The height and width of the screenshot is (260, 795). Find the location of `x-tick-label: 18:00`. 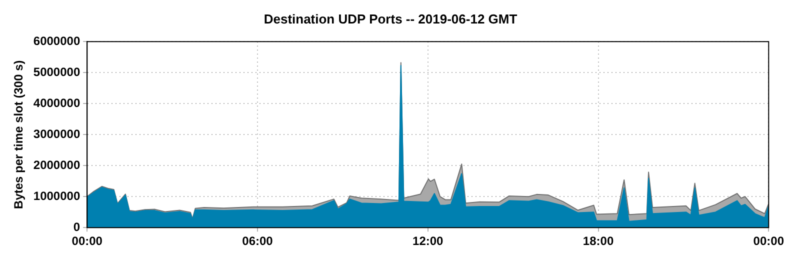

x-tick-label: 18:00 is located at coordinates (598, 241).